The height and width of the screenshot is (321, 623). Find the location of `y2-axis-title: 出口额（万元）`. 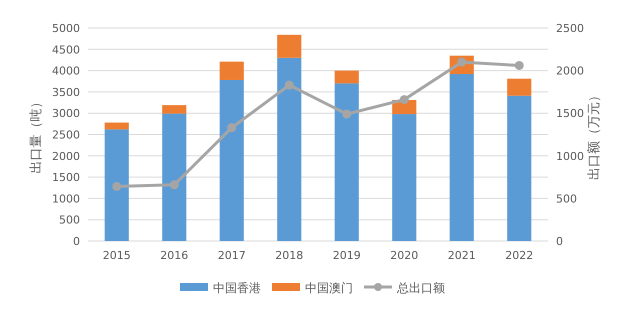

y2-axis-title: 出口额（万元） is located at coordinates (594, 134).